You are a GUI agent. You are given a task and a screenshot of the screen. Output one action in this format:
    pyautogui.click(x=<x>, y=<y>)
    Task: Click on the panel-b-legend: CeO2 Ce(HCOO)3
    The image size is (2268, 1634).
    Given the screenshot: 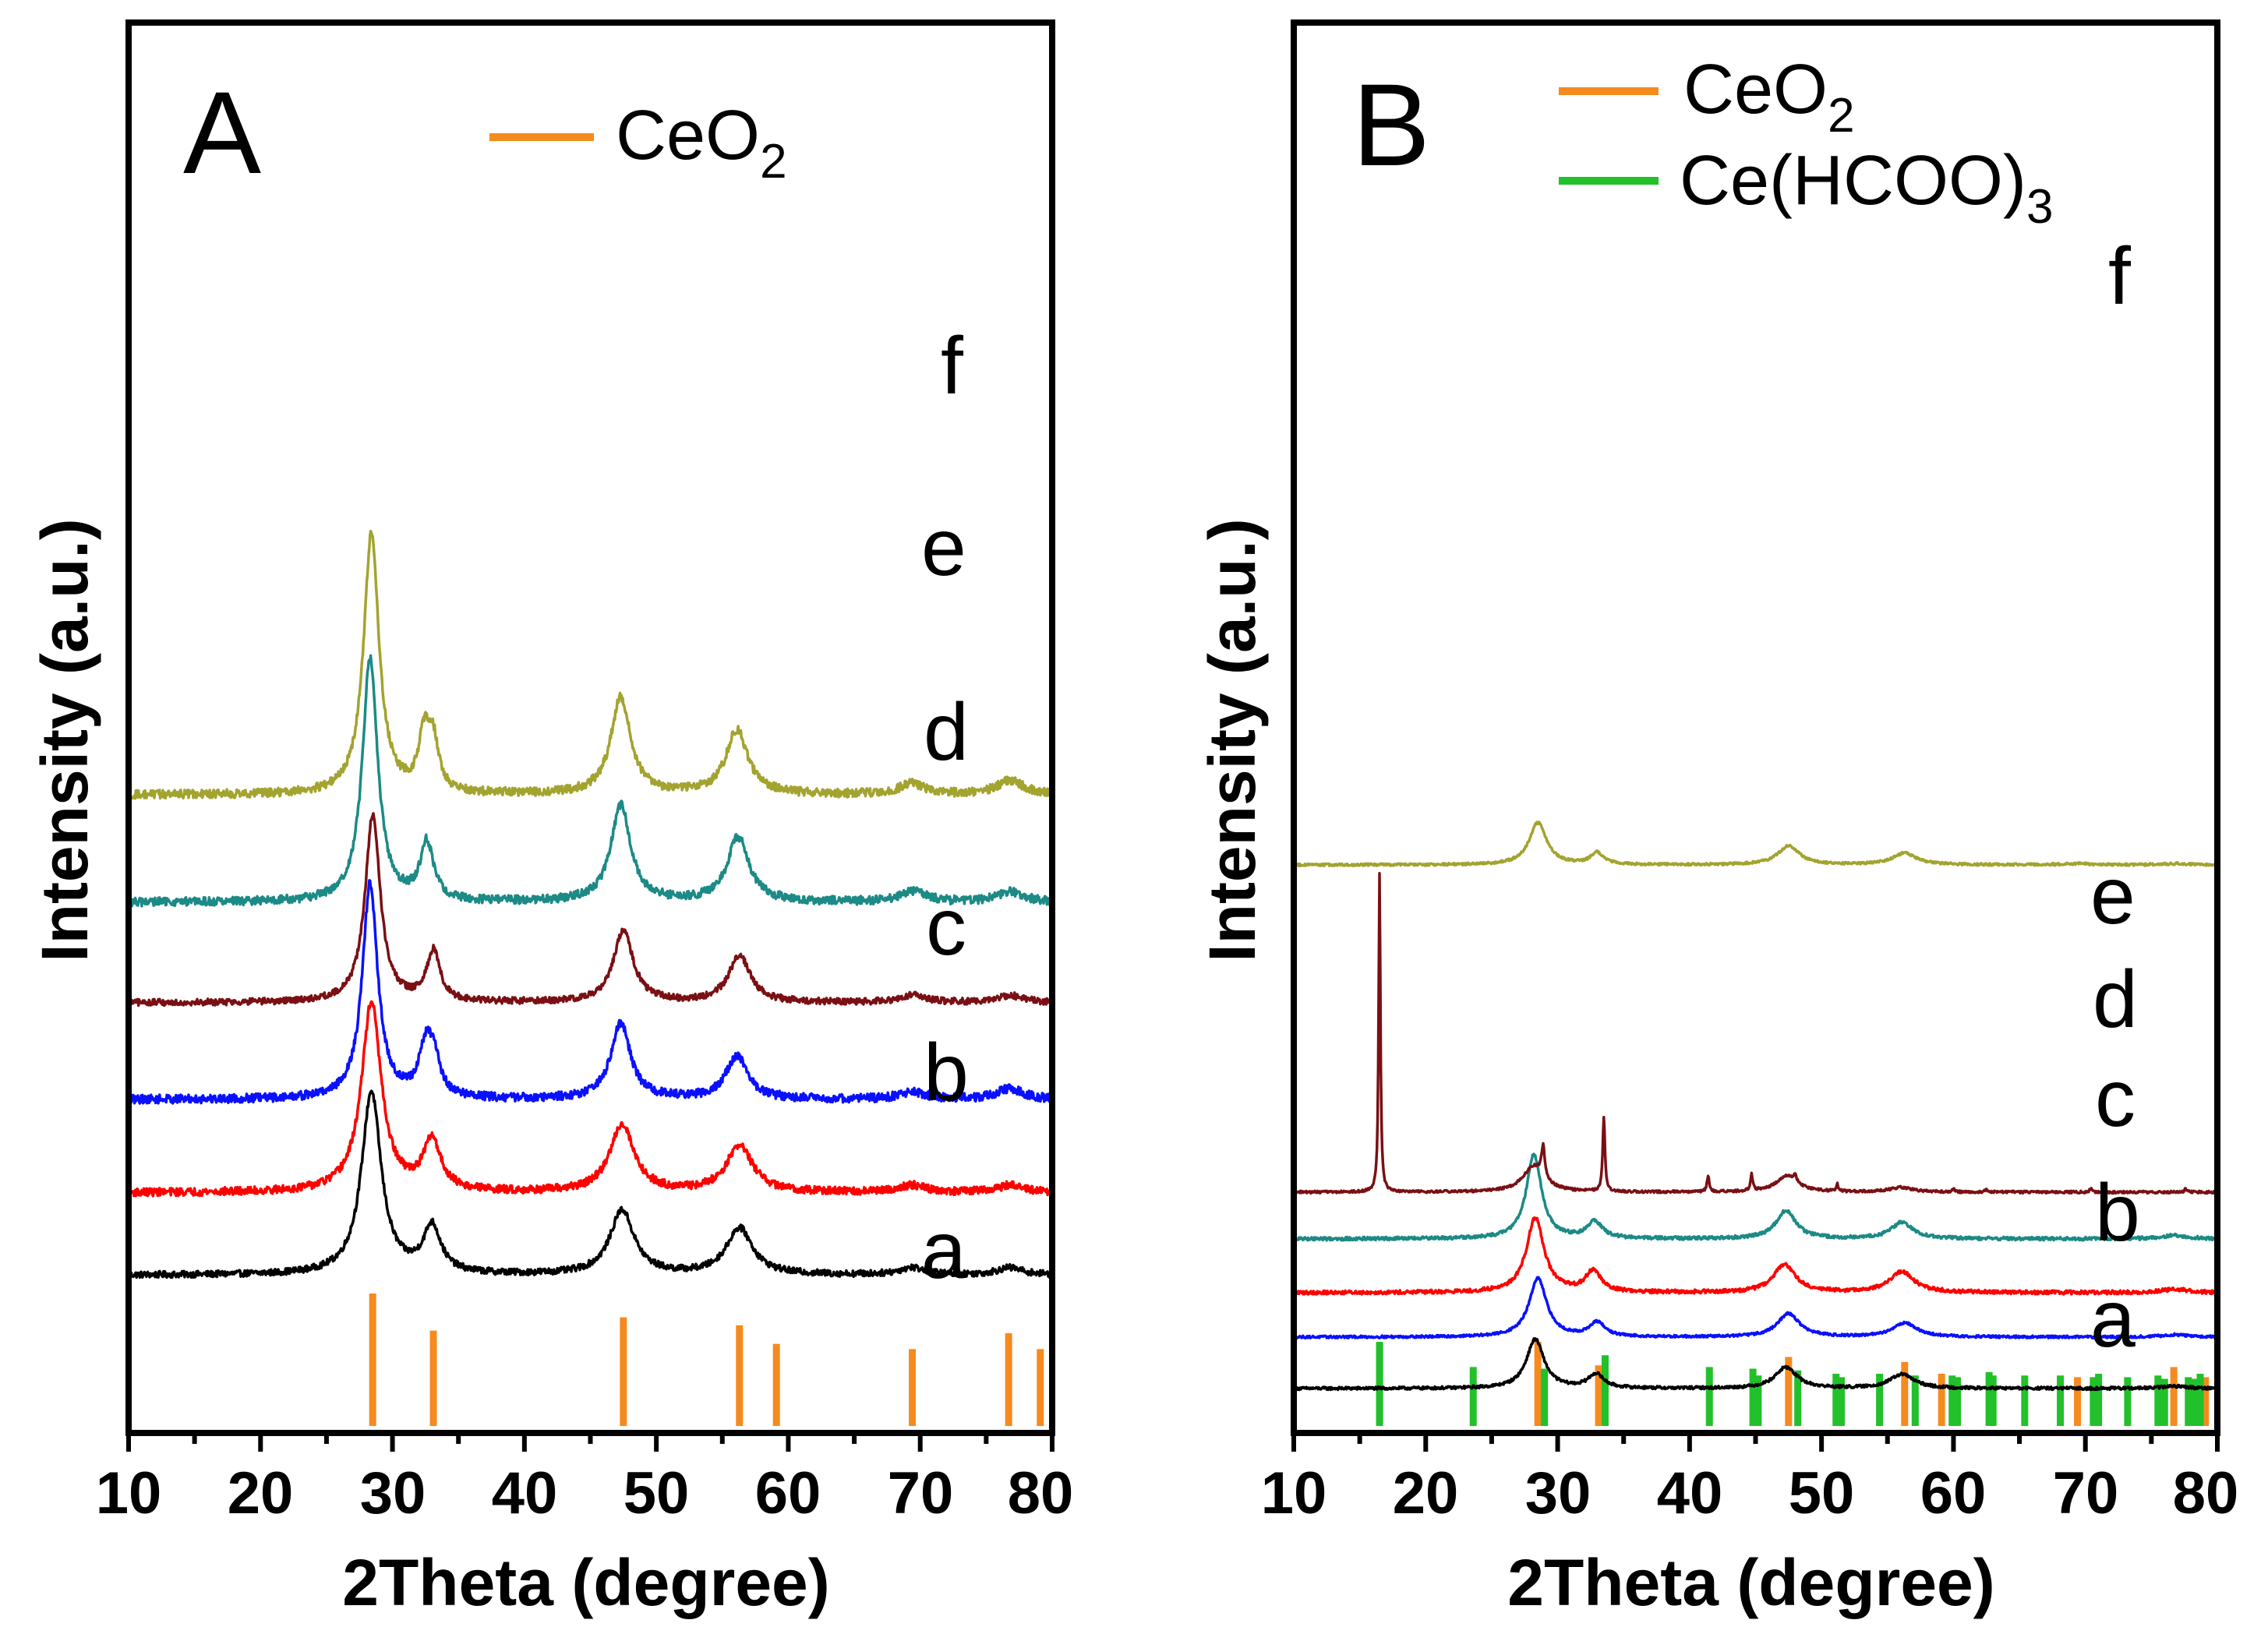 What is the action you would take?
    pyautogui.click(x=1806, y=142)
    